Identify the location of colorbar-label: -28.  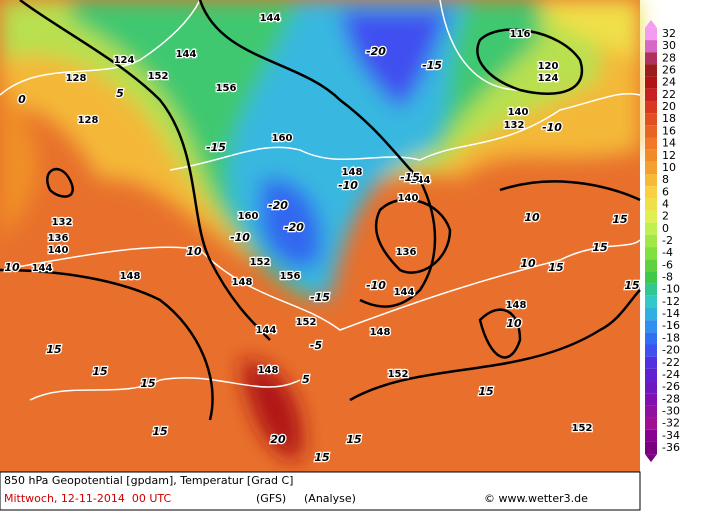
(671, 398).